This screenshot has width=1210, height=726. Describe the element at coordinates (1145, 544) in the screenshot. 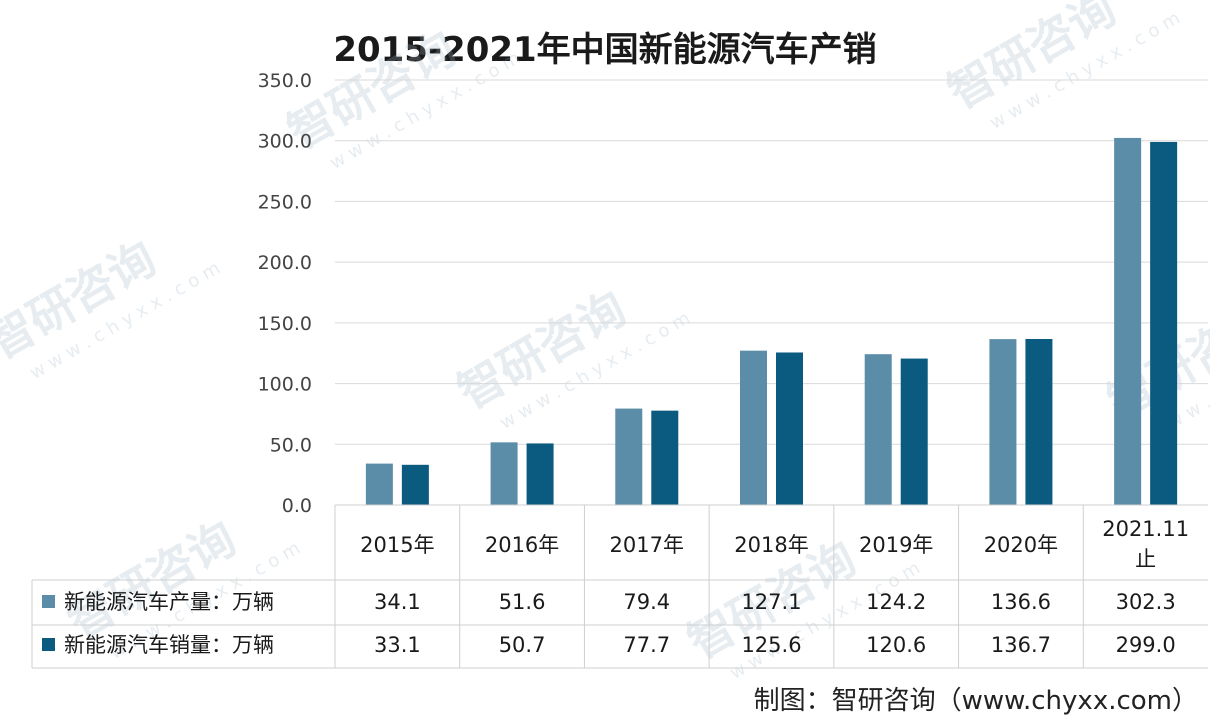

I see `x-tick-label: 2021.11 止` at that location.